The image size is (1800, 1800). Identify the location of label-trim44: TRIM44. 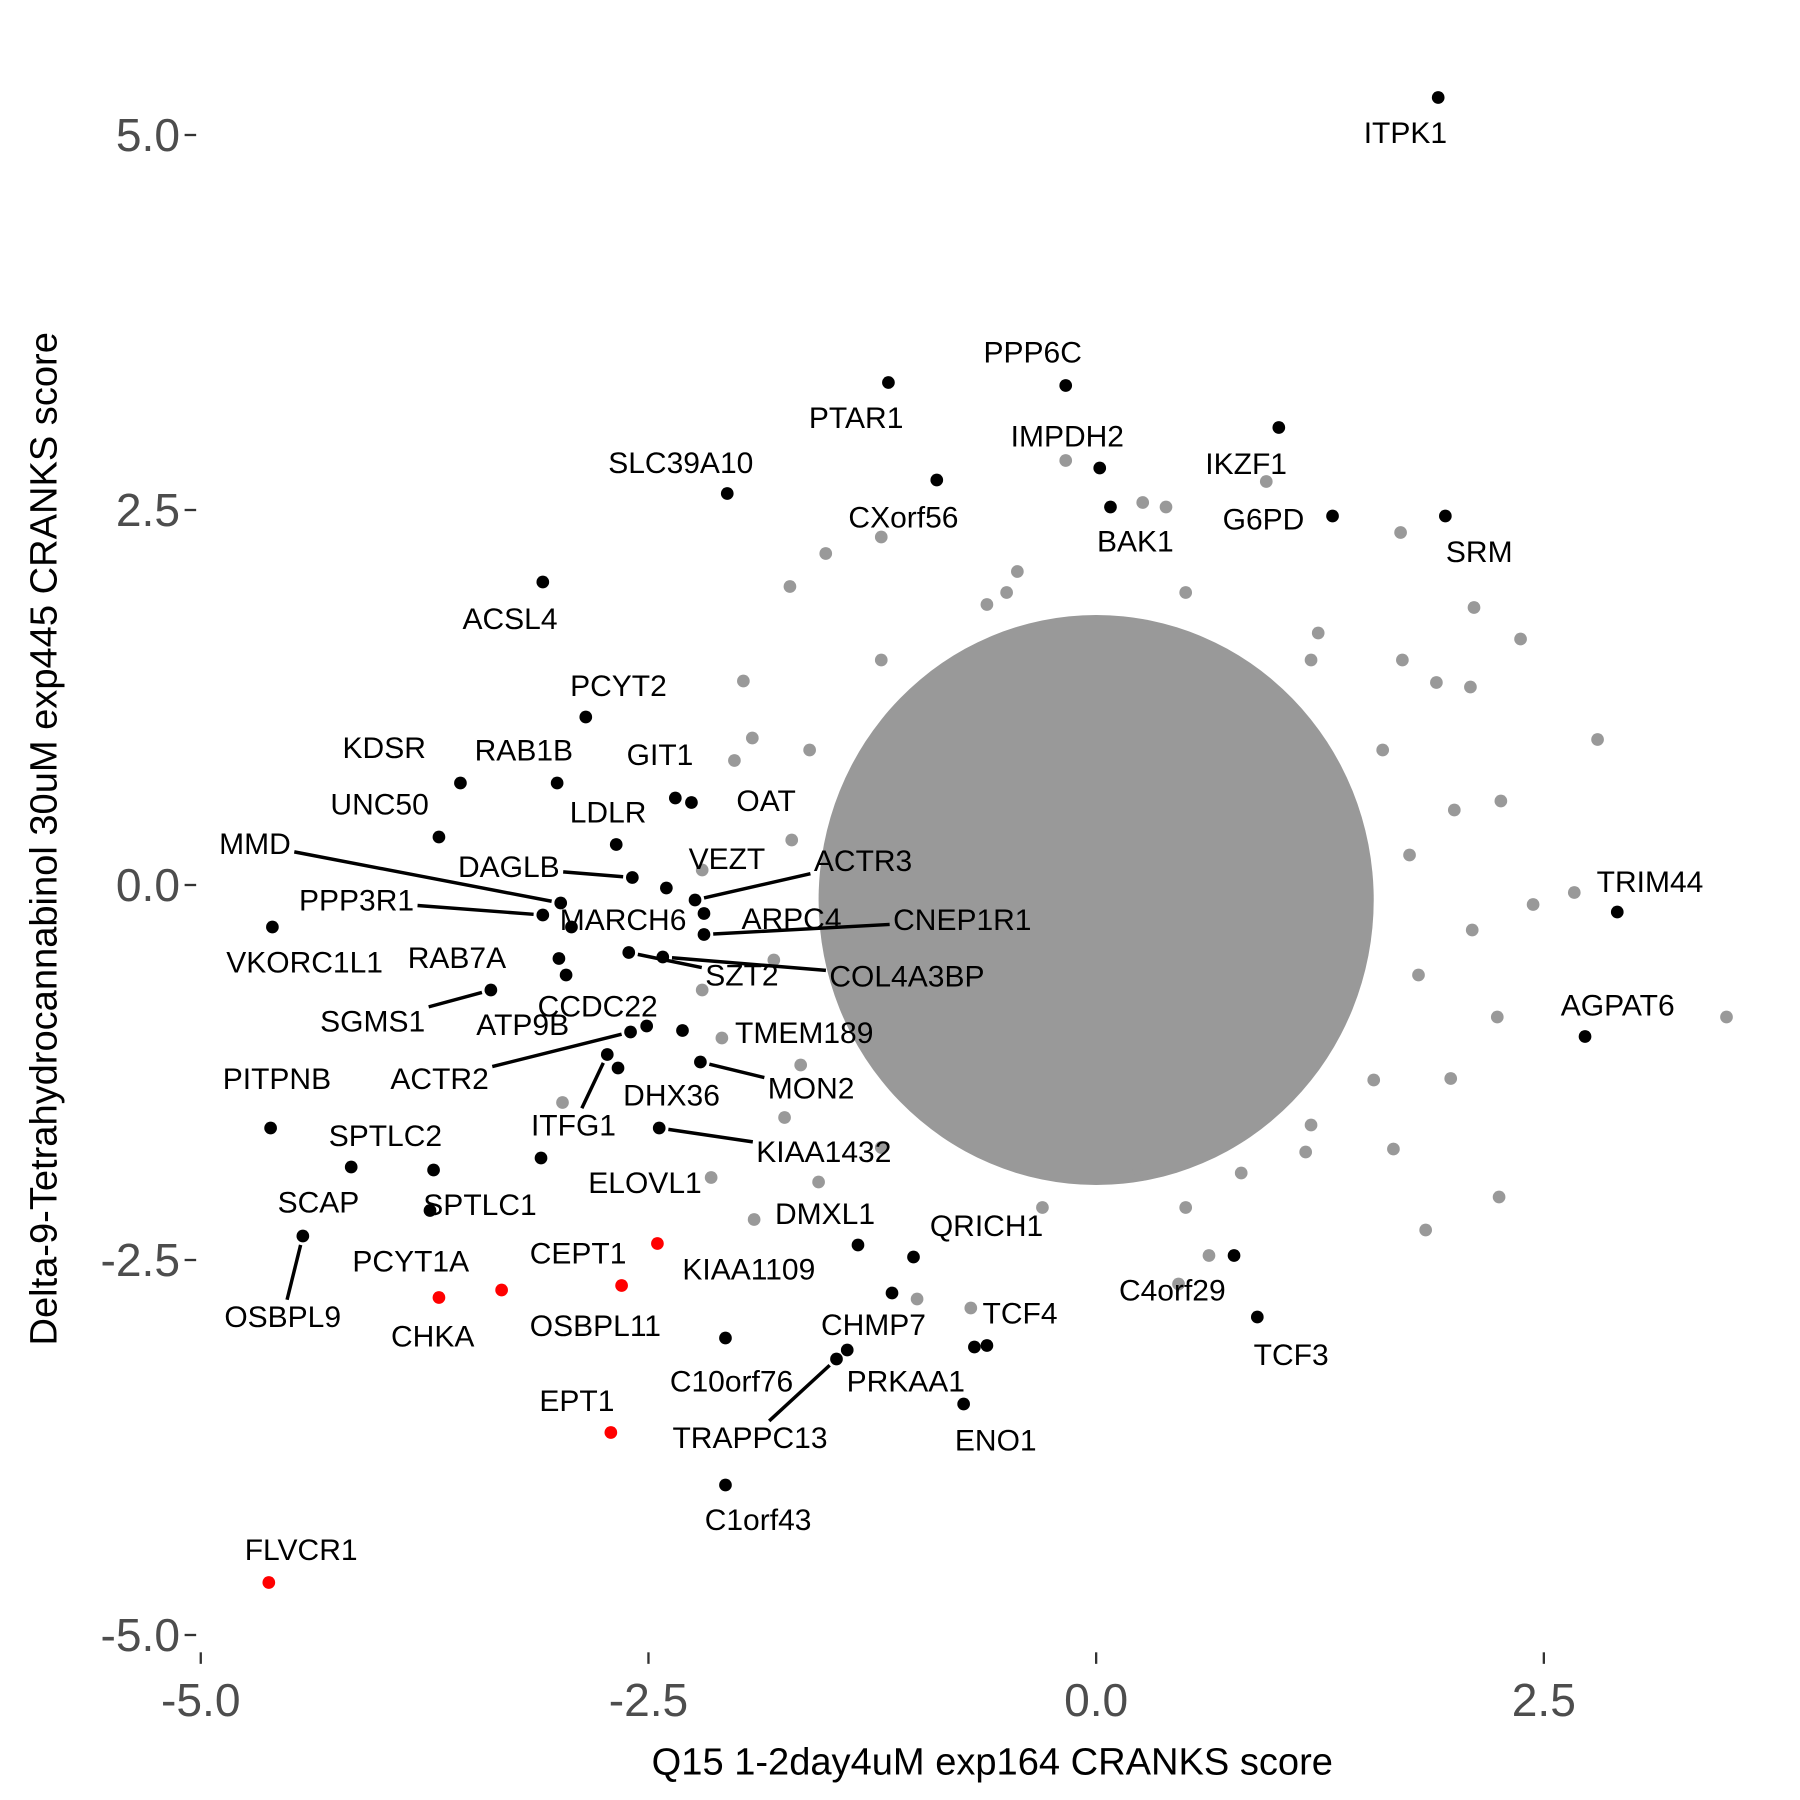
(1650, 882).